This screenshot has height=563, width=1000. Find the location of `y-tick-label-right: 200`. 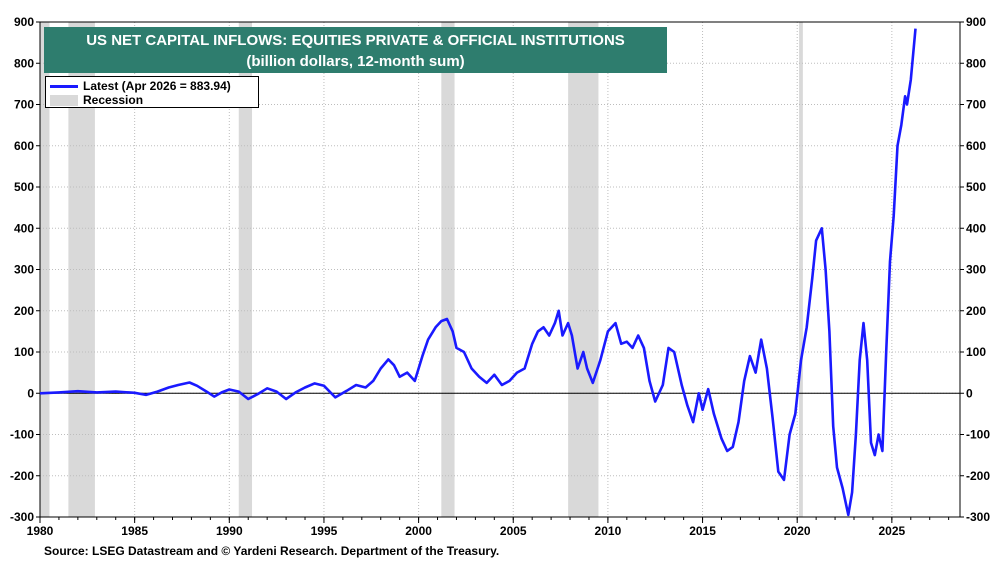

y-tick-label-right: 200 is located at coordinates (976, 311).